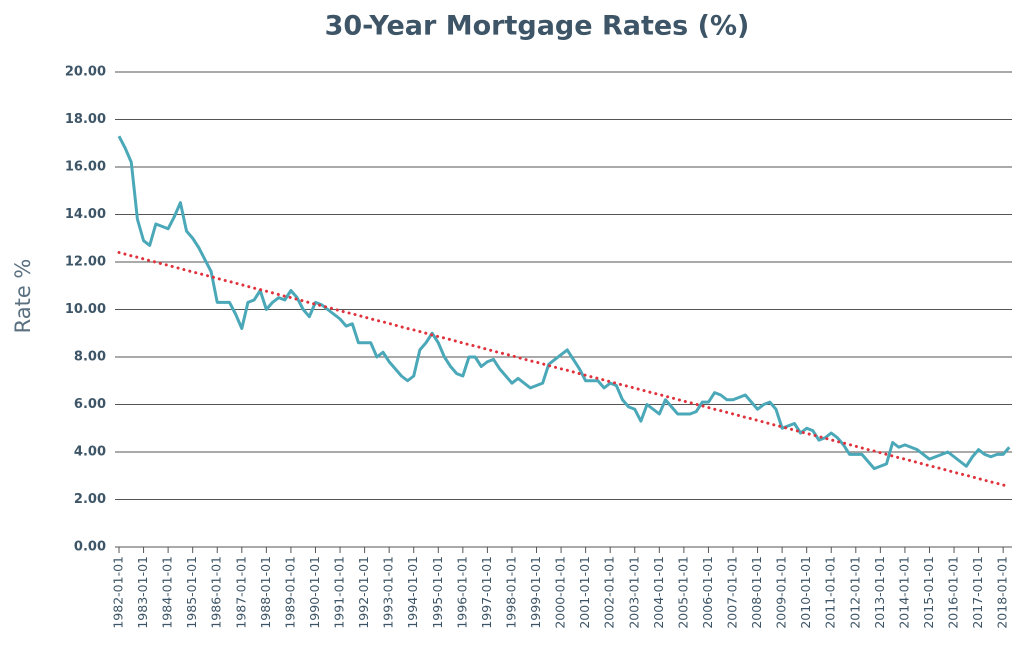  Describe the element at coordinates (85, 72) in the screenshot. I see `y-tick-label: 20.00` at that location.